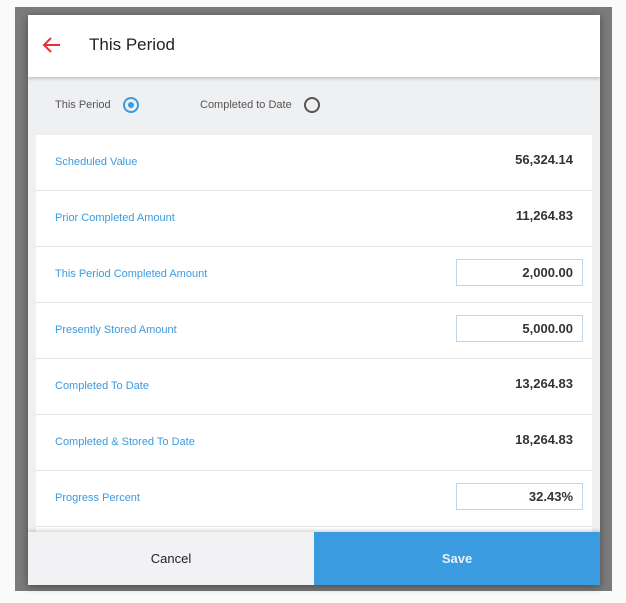 The image size is (626, 603). I want to click on field-prior-completed-amount: Prior Completed Amount 11,264.83, so click(314, 219).